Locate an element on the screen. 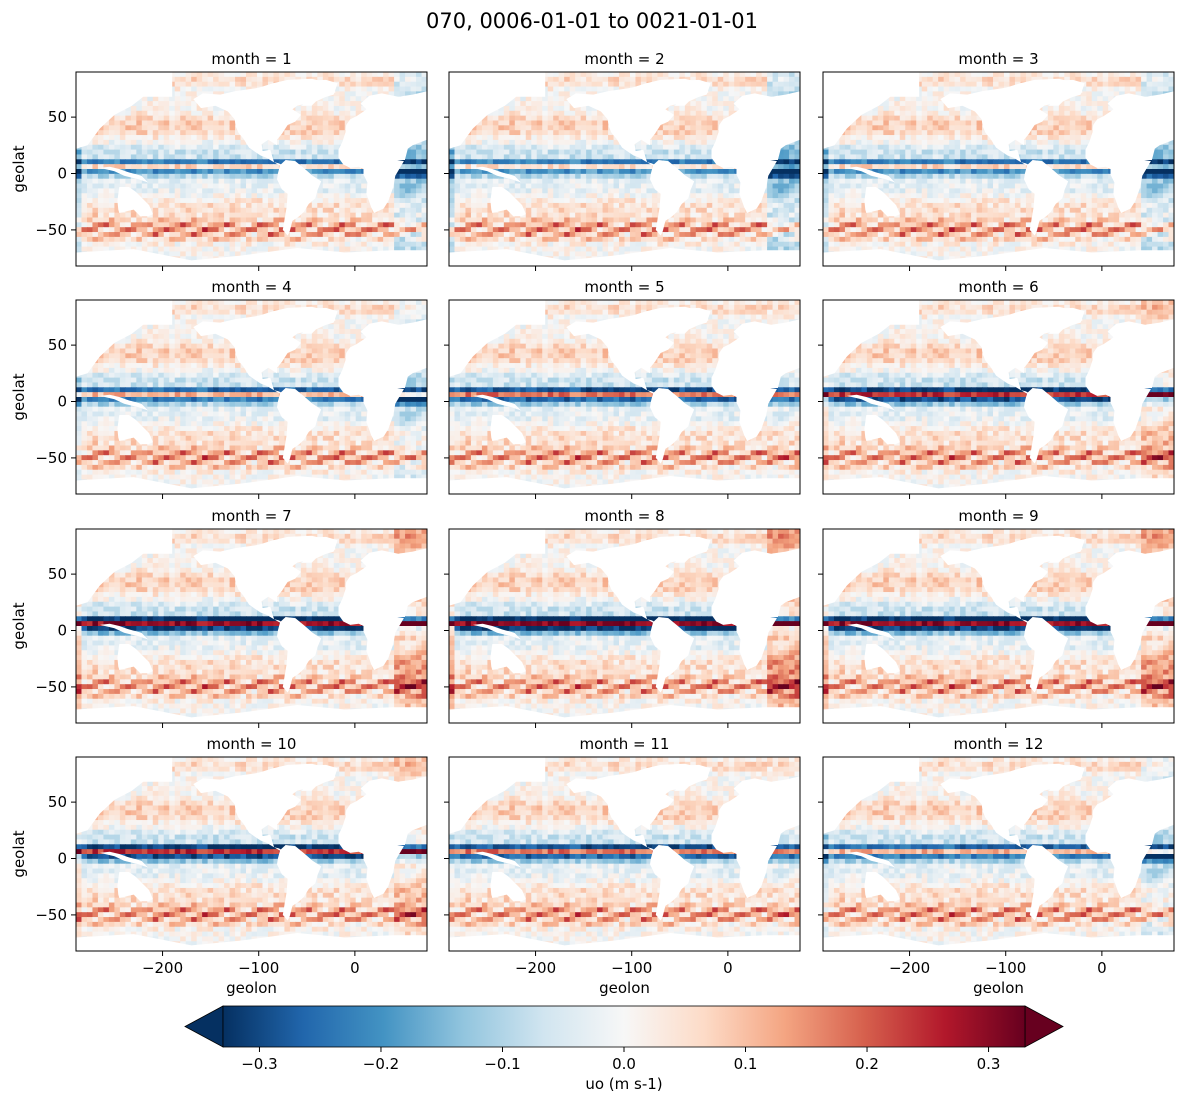 Image resolution: width=1184 pixels, height=1105 pixels. panel-title: month = 3 is located at coordinates (998, 59).